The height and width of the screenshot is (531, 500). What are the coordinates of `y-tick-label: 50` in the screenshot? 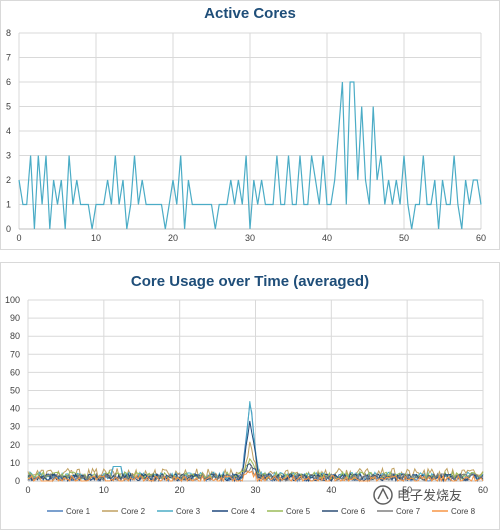 It's located at (15, 391).